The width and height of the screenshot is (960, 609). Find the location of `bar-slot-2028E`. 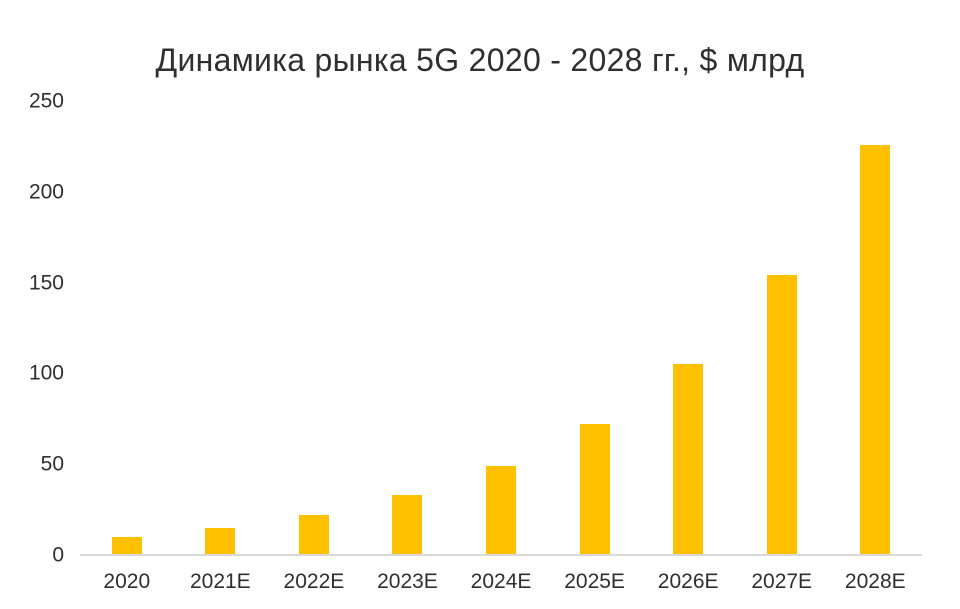

bar-slot-2028E is located at coordinates (876, 328).